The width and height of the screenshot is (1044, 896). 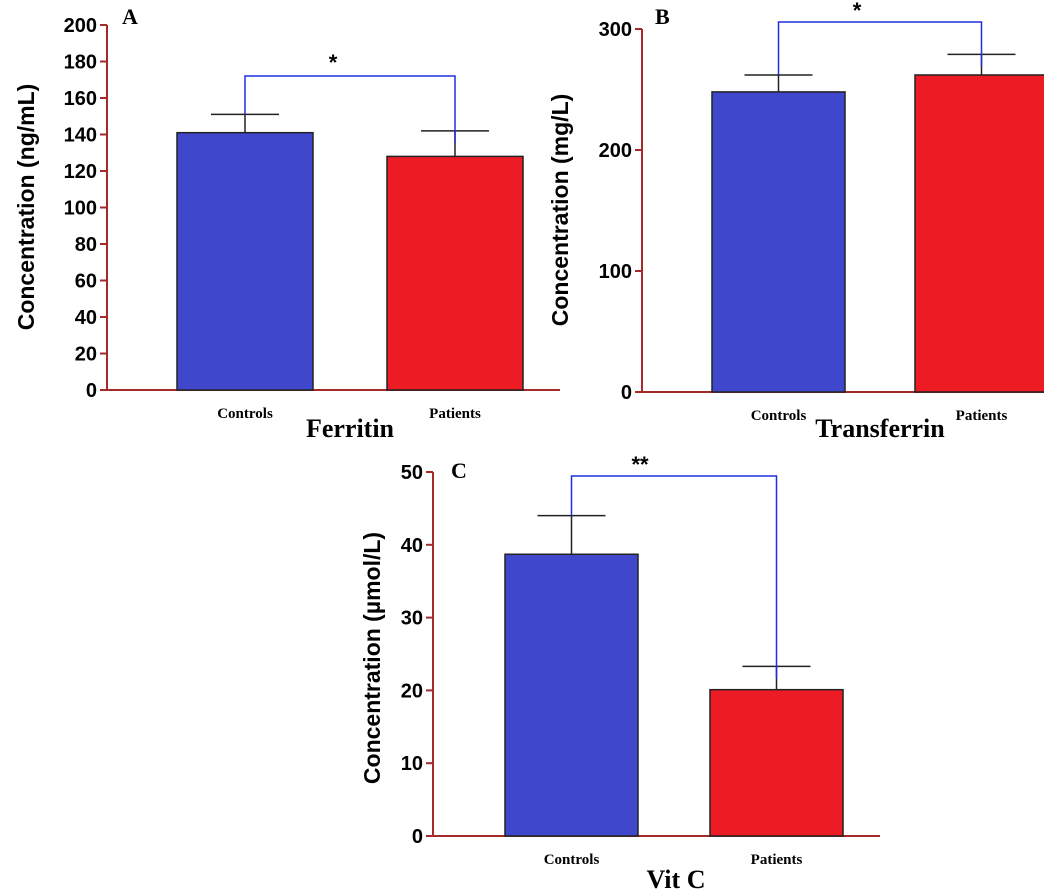 What do you see at coordinates (412, 473) in the screenshot?
I see `y-tick-label: 50` at bounding box center [412, 473].